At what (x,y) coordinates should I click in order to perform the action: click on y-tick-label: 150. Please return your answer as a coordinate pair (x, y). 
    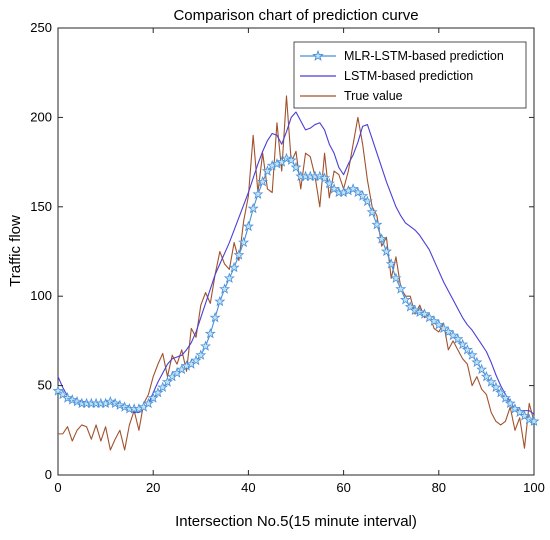
    Looking at the image, I should click on (41, 206).